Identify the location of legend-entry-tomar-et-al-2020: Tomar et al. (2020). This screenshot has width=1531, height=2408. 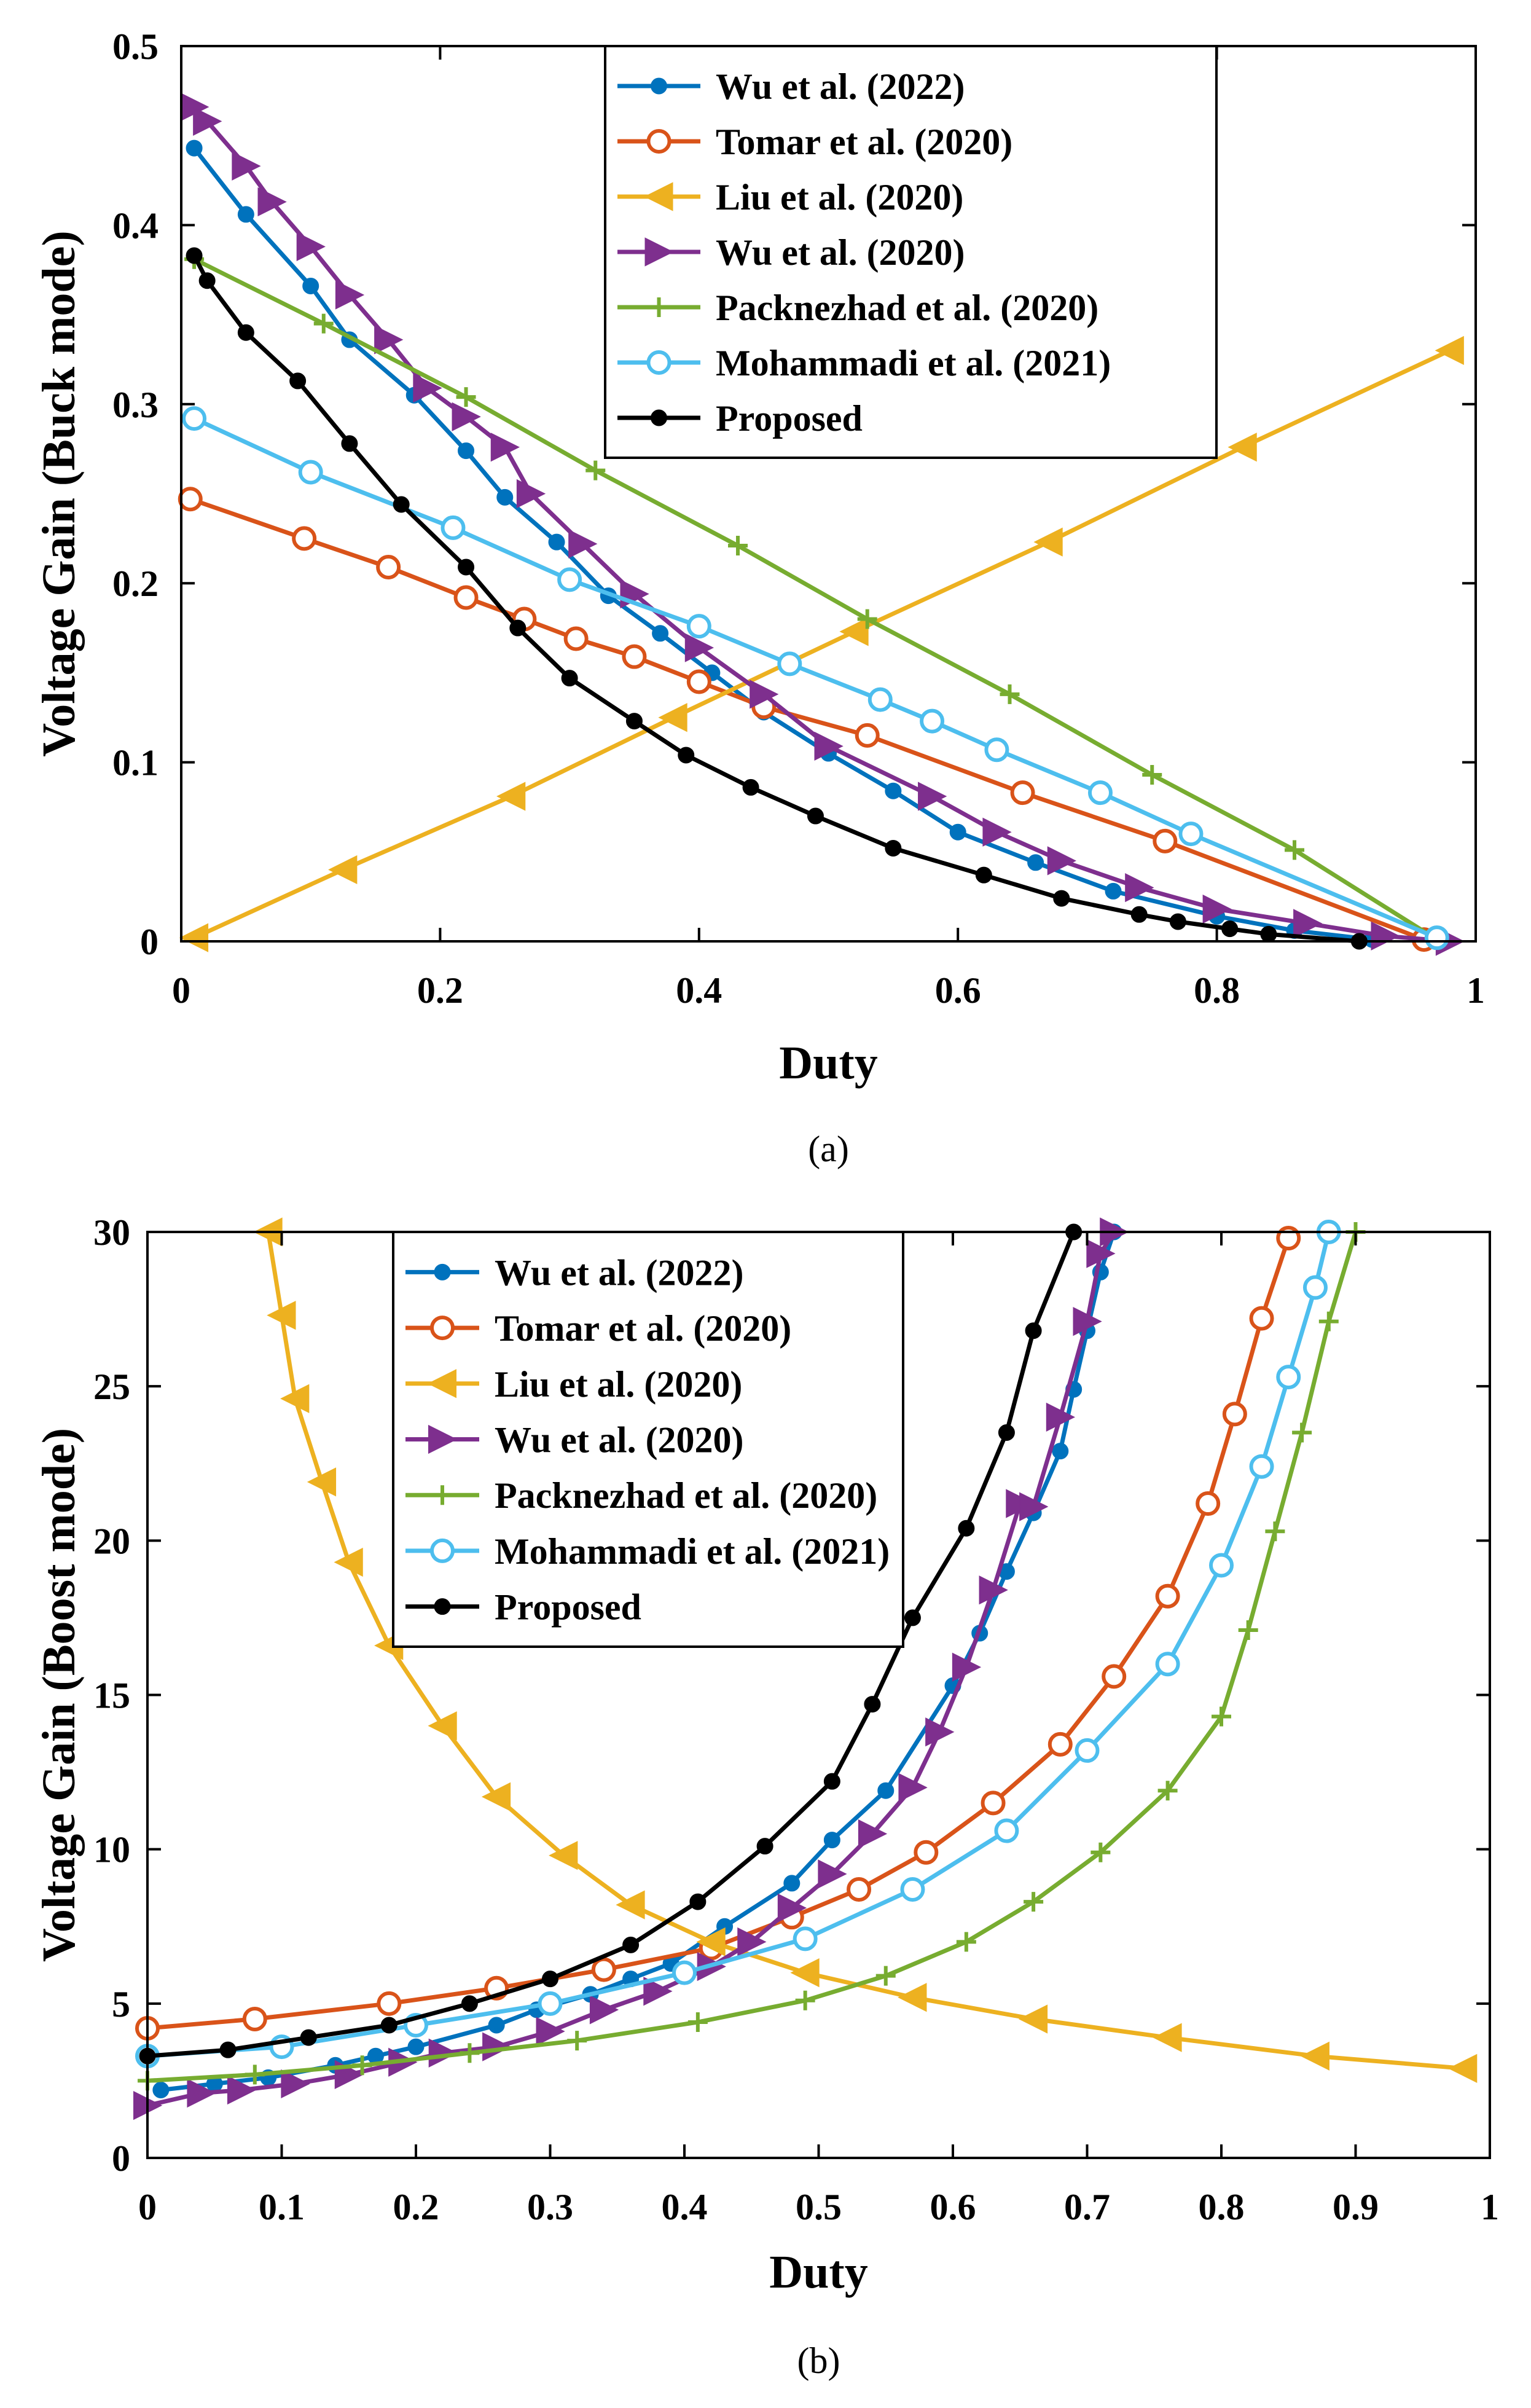
(814, 142).